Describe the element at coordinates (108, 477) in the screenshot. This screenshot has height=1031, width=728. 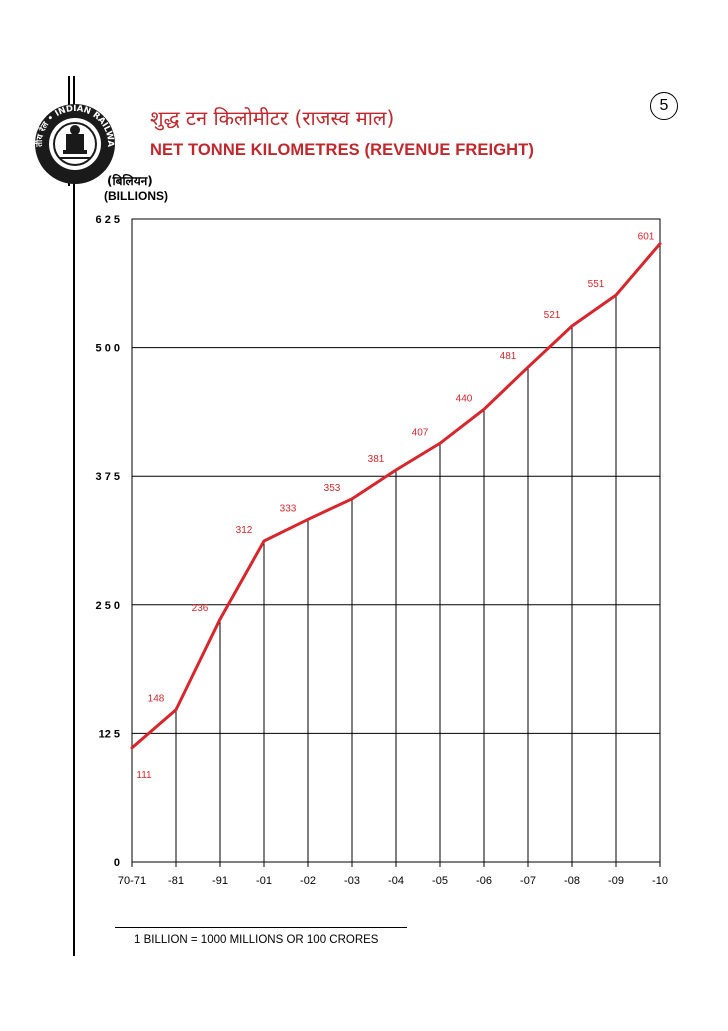
I see `y-tick-label: 3 7 5` at that location.